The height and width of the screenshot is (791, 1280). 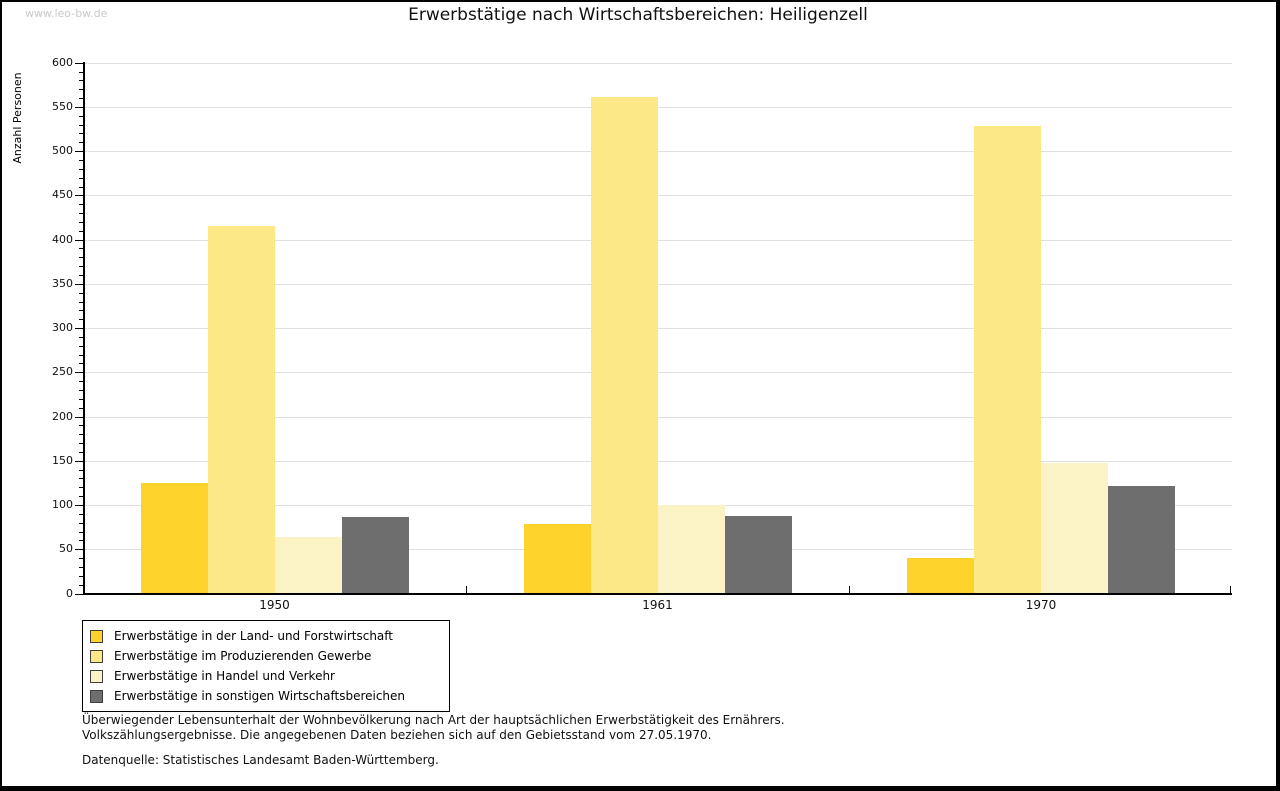 What do you see at coordinates (69, 593) in the screenshot?
I see `y-tick-label: 0` at bounding box center [69, 593].